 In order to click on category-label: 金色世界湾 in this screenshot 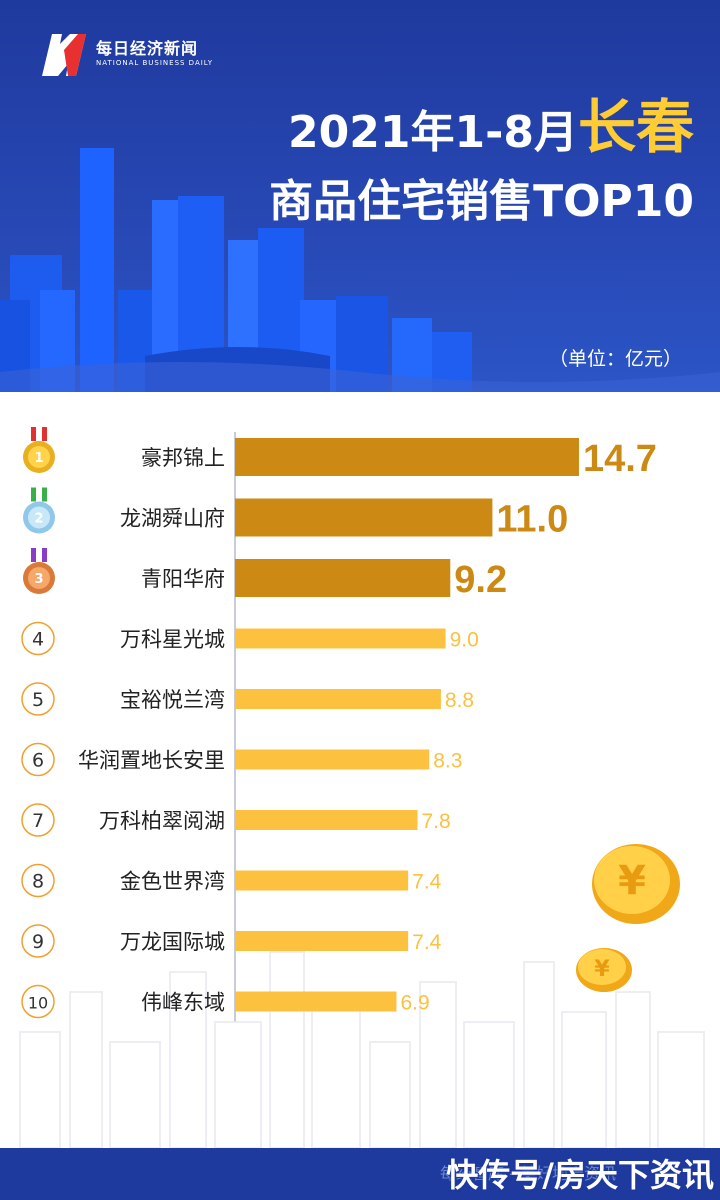, I will do `click(172, 882)`.